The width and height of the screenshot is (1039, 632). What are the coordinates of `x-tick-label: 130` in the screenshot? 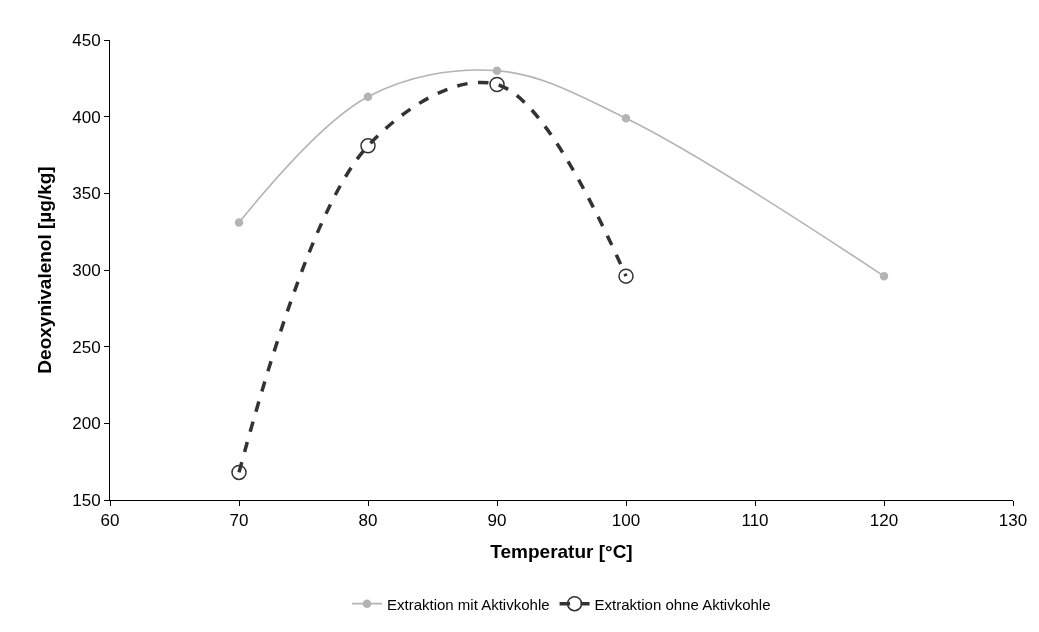 It's located at (1013, 521).